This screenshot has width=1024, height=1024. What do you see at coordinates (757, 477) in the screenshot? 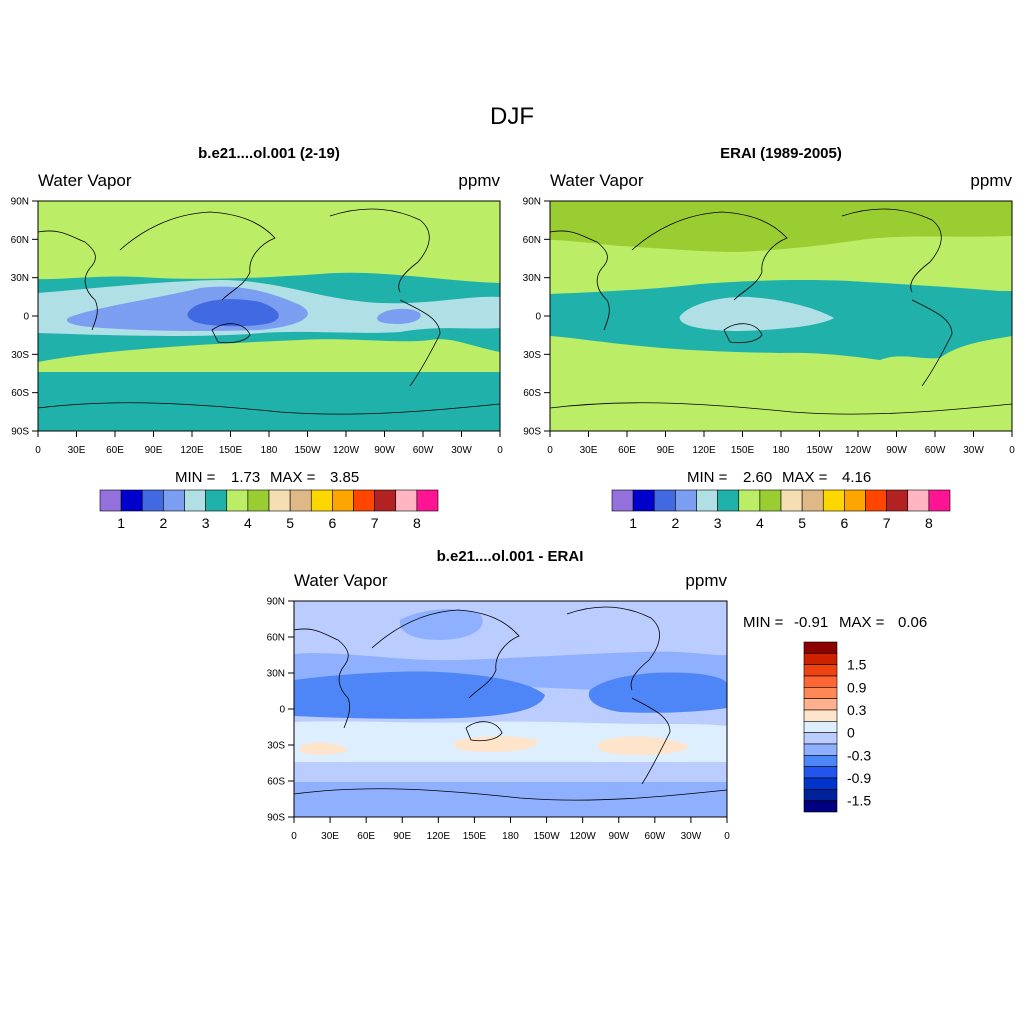
I see `stats-min-value: 2.60` at bounding box center [757, 477].